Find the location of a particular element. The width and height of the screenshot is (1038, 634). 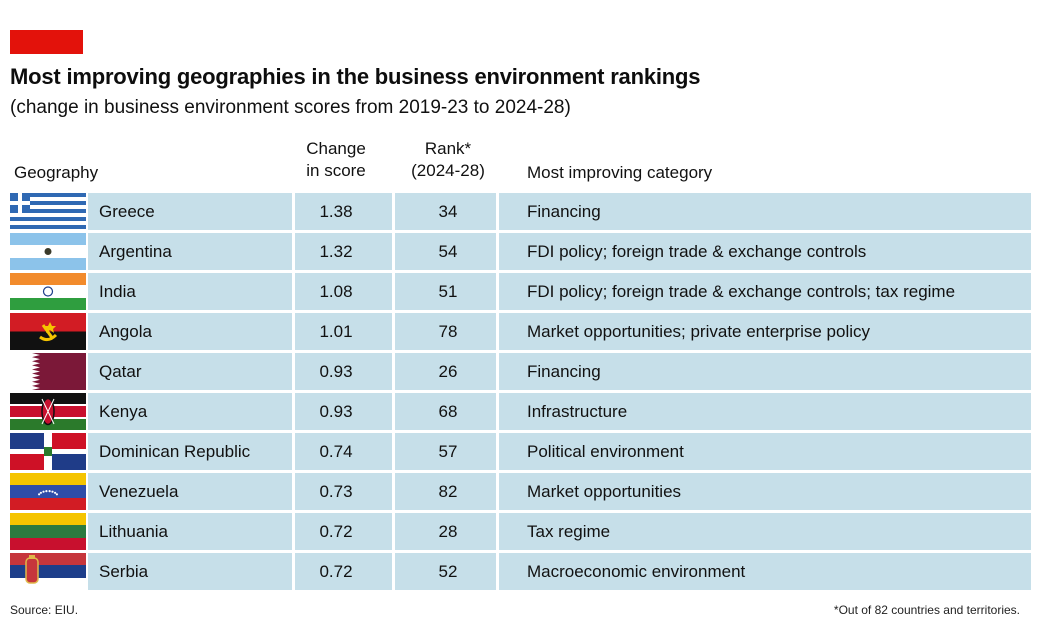

category-cell: Infrastructure is located at coordinates (577, 411).